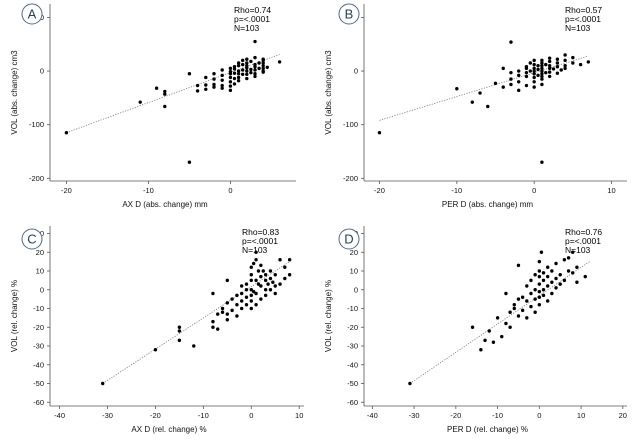 The width and height of the screenshot is (640, 439). What do you see at coordinates (328, 316) in the screenshot?
I see `y-axis-title: VOL (rel. change) %` at bounding box center [328, 316].